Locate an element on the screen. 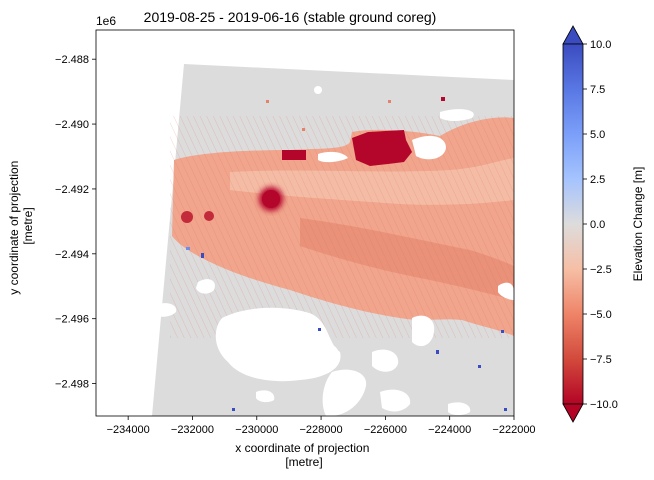 The width and height of the screenshot is (654, 480). colorbar-tick-label: 7.5 is located at coordinates (597, 90).